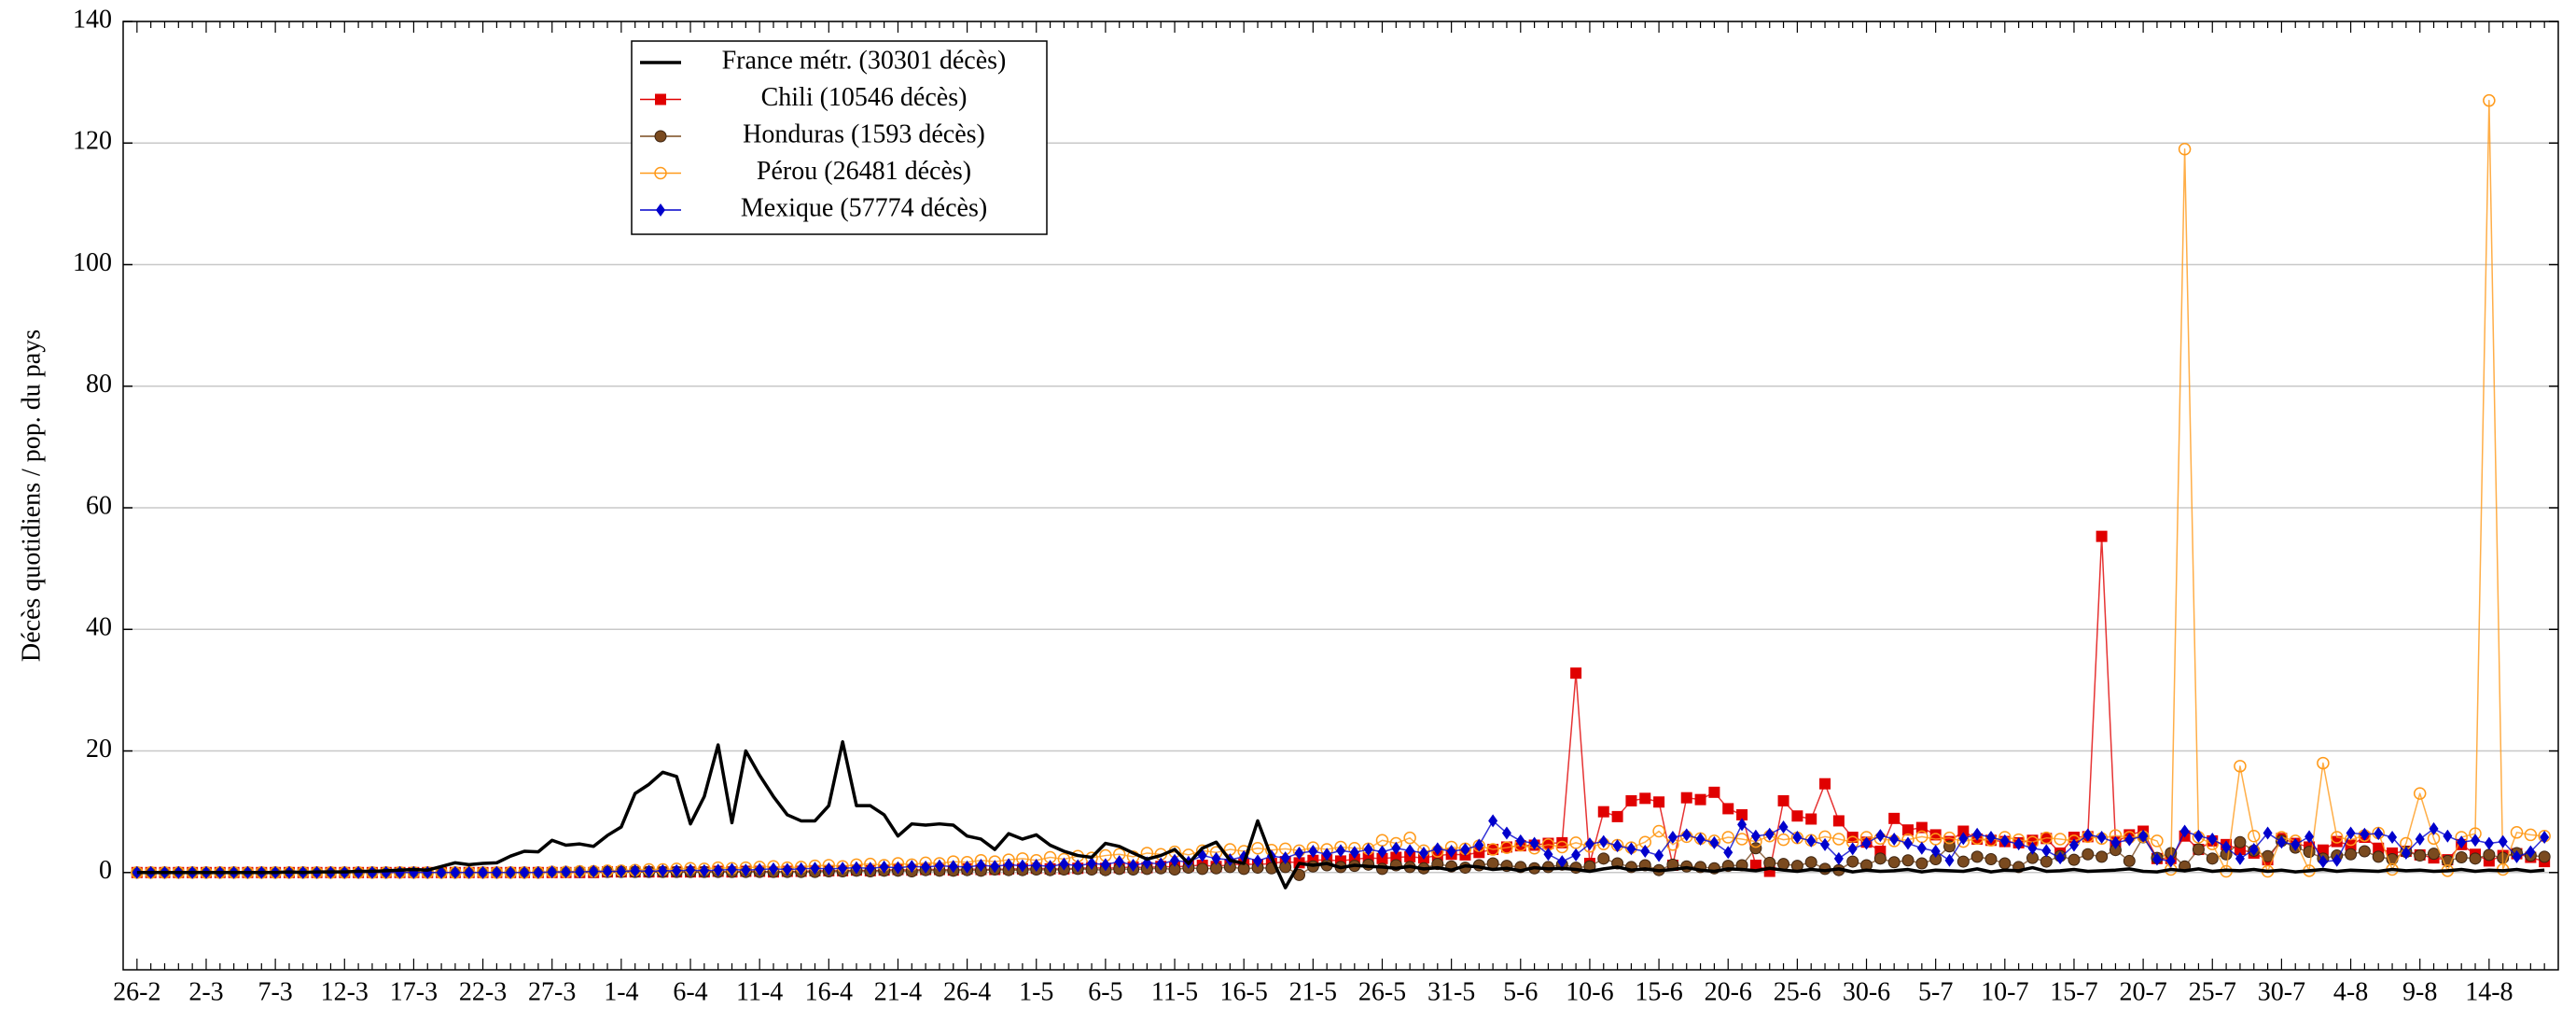  What do you see at coordinates (2073, 991) in the screenshot?
I see `x-tick-label: 15-7` at bounding box center [2073, 991].